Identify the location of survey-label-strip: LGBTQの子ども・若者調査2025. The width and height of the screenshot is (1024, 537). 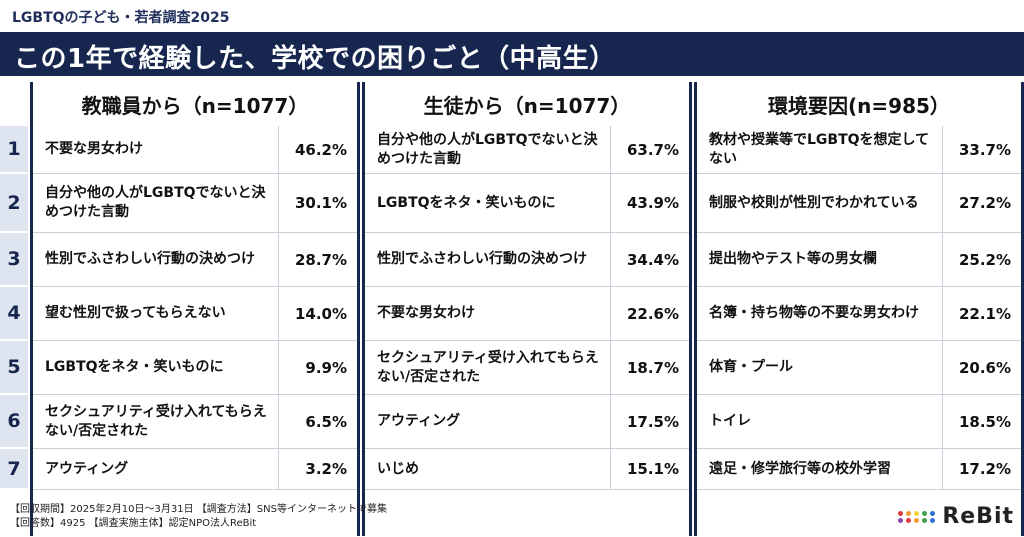
(512, 15).